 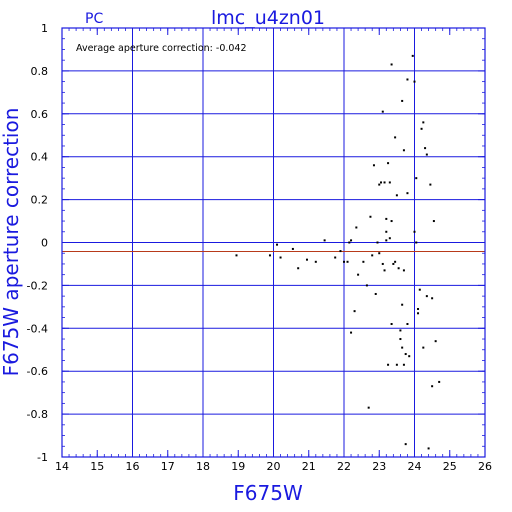 What do you see at coordinates (11, 242) in the screenshot?
I see `y-axis-label: F675W aperture correction` at bounding box center [11, 242].